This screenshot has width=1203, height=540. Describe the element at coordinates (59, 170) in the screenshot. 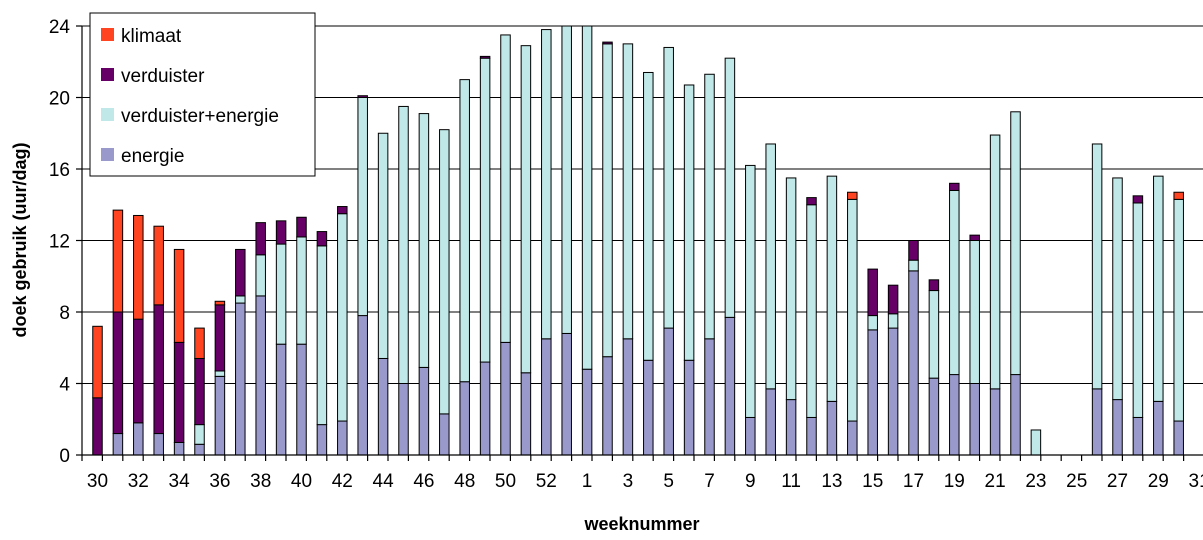

I see `y-tick-label: 16` at that location.